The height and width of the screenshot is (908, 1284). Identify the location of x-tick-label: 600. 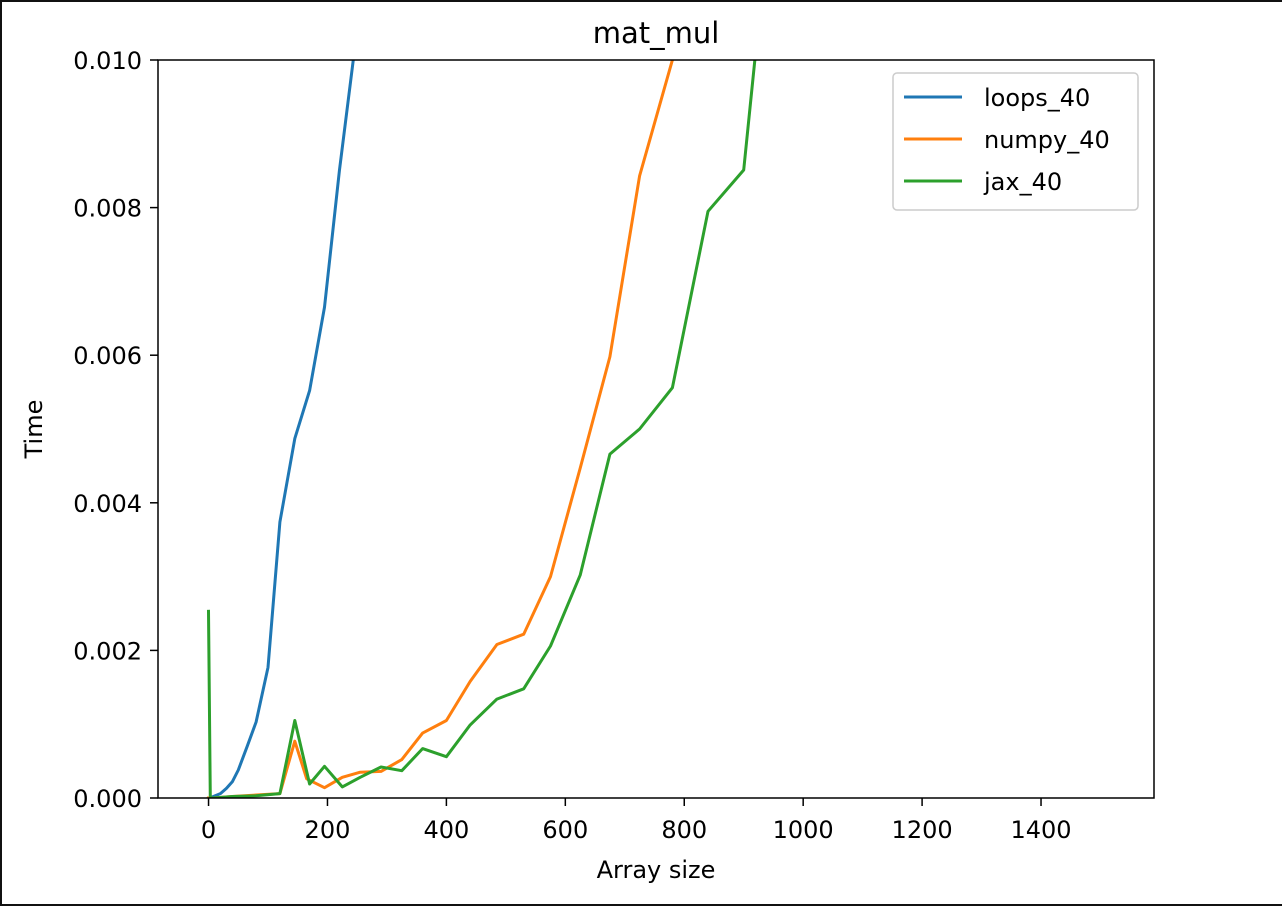
(565, 830).